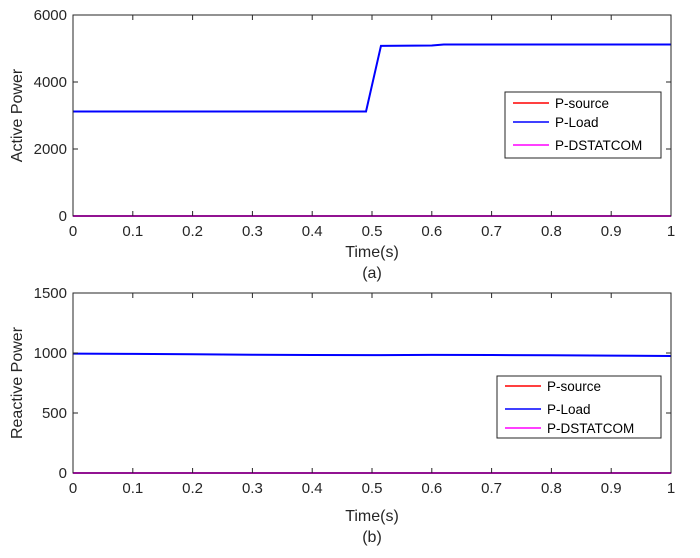  What do you see at coordinates (50, 353) in the screenshot?
I see `y-tick-label: 1000` at bounding box center [50, 353].